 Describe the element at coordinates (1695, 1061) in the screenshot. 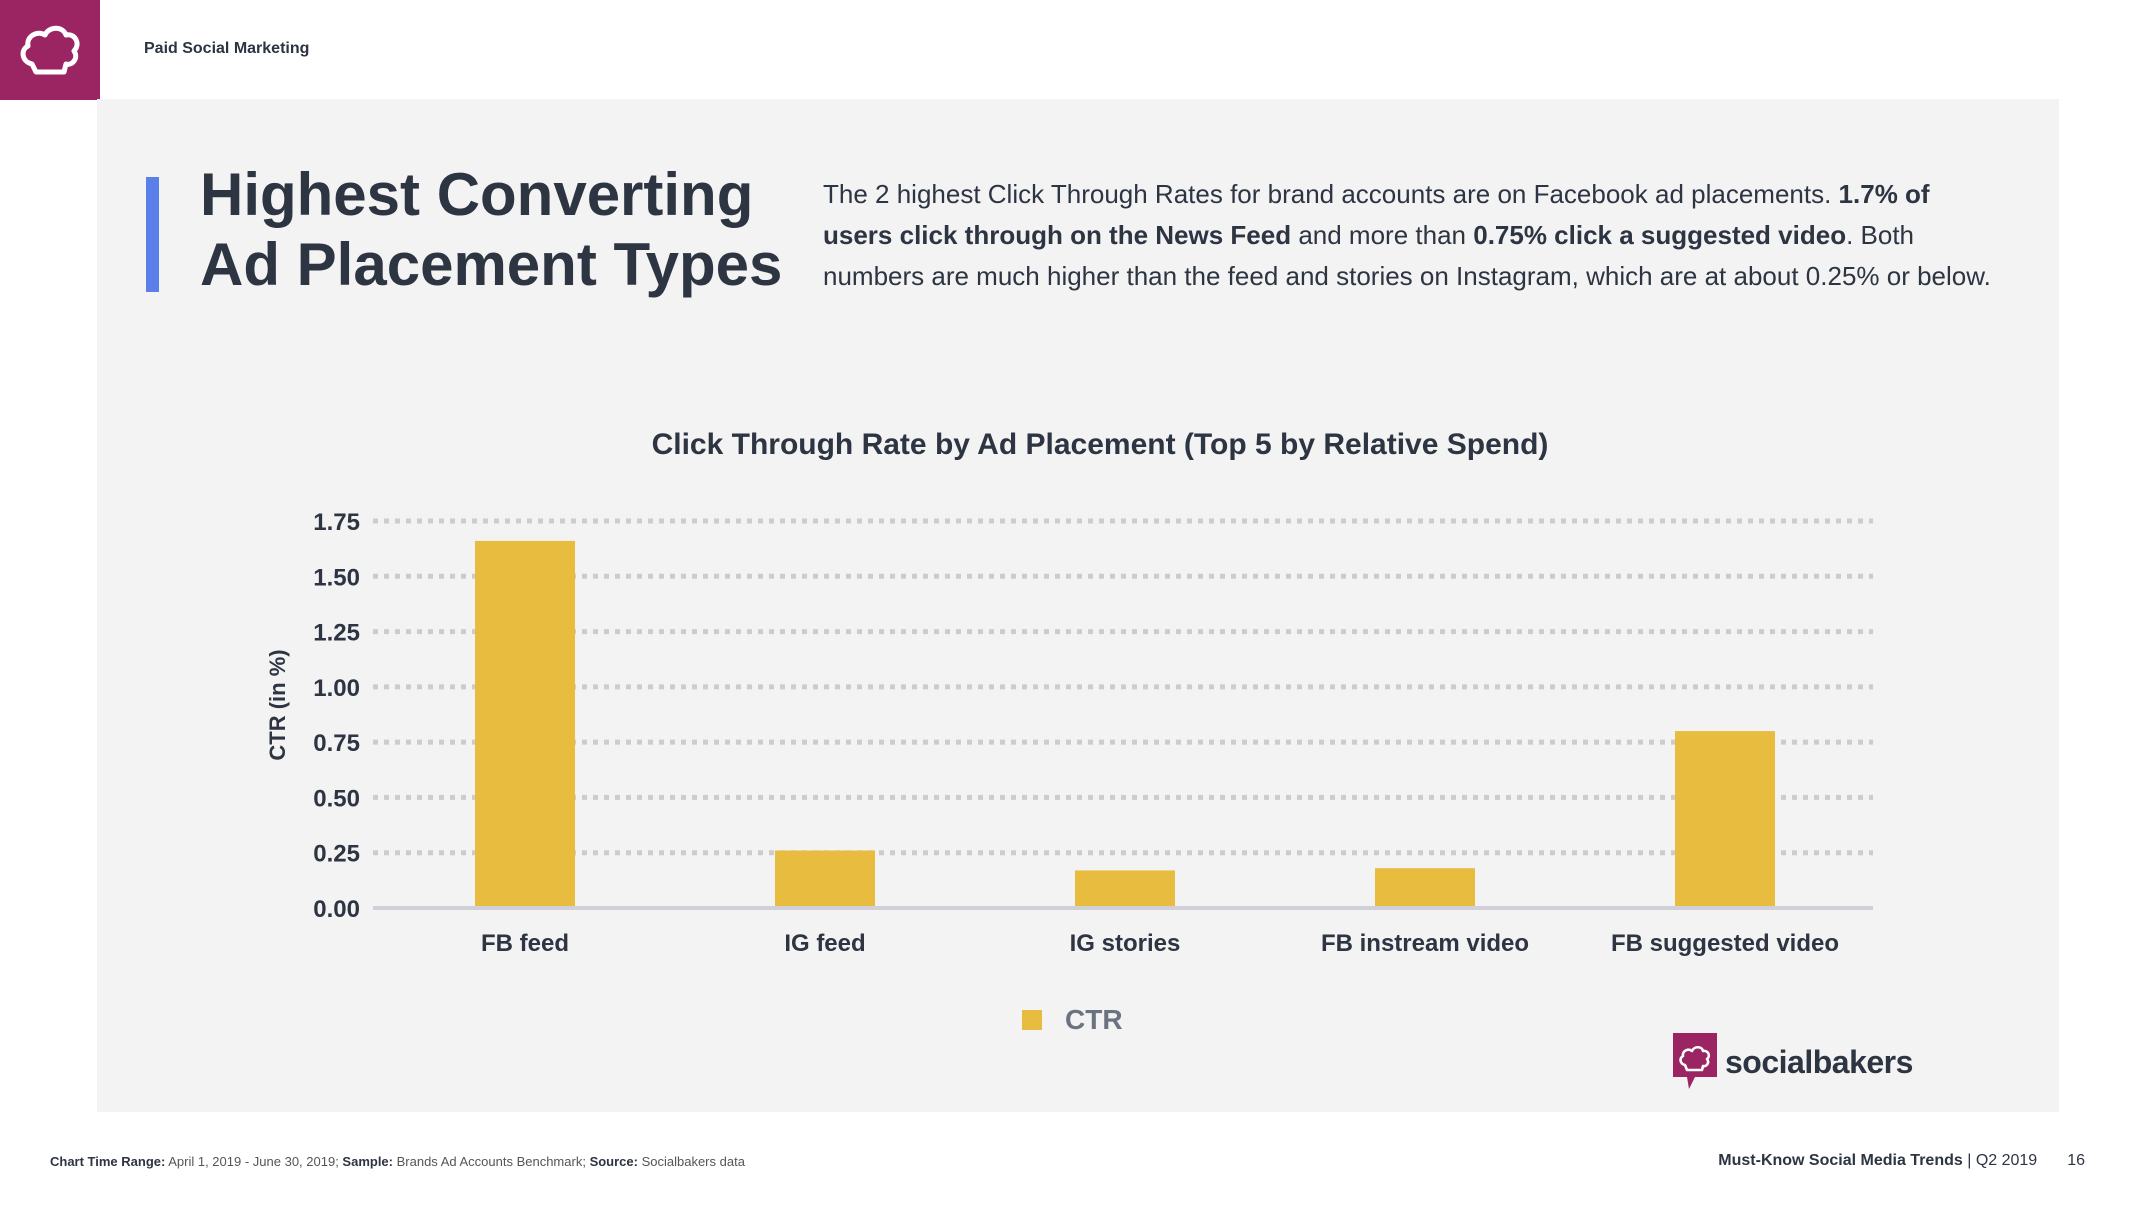

I see `socialbakers-mark-icon` at that location.